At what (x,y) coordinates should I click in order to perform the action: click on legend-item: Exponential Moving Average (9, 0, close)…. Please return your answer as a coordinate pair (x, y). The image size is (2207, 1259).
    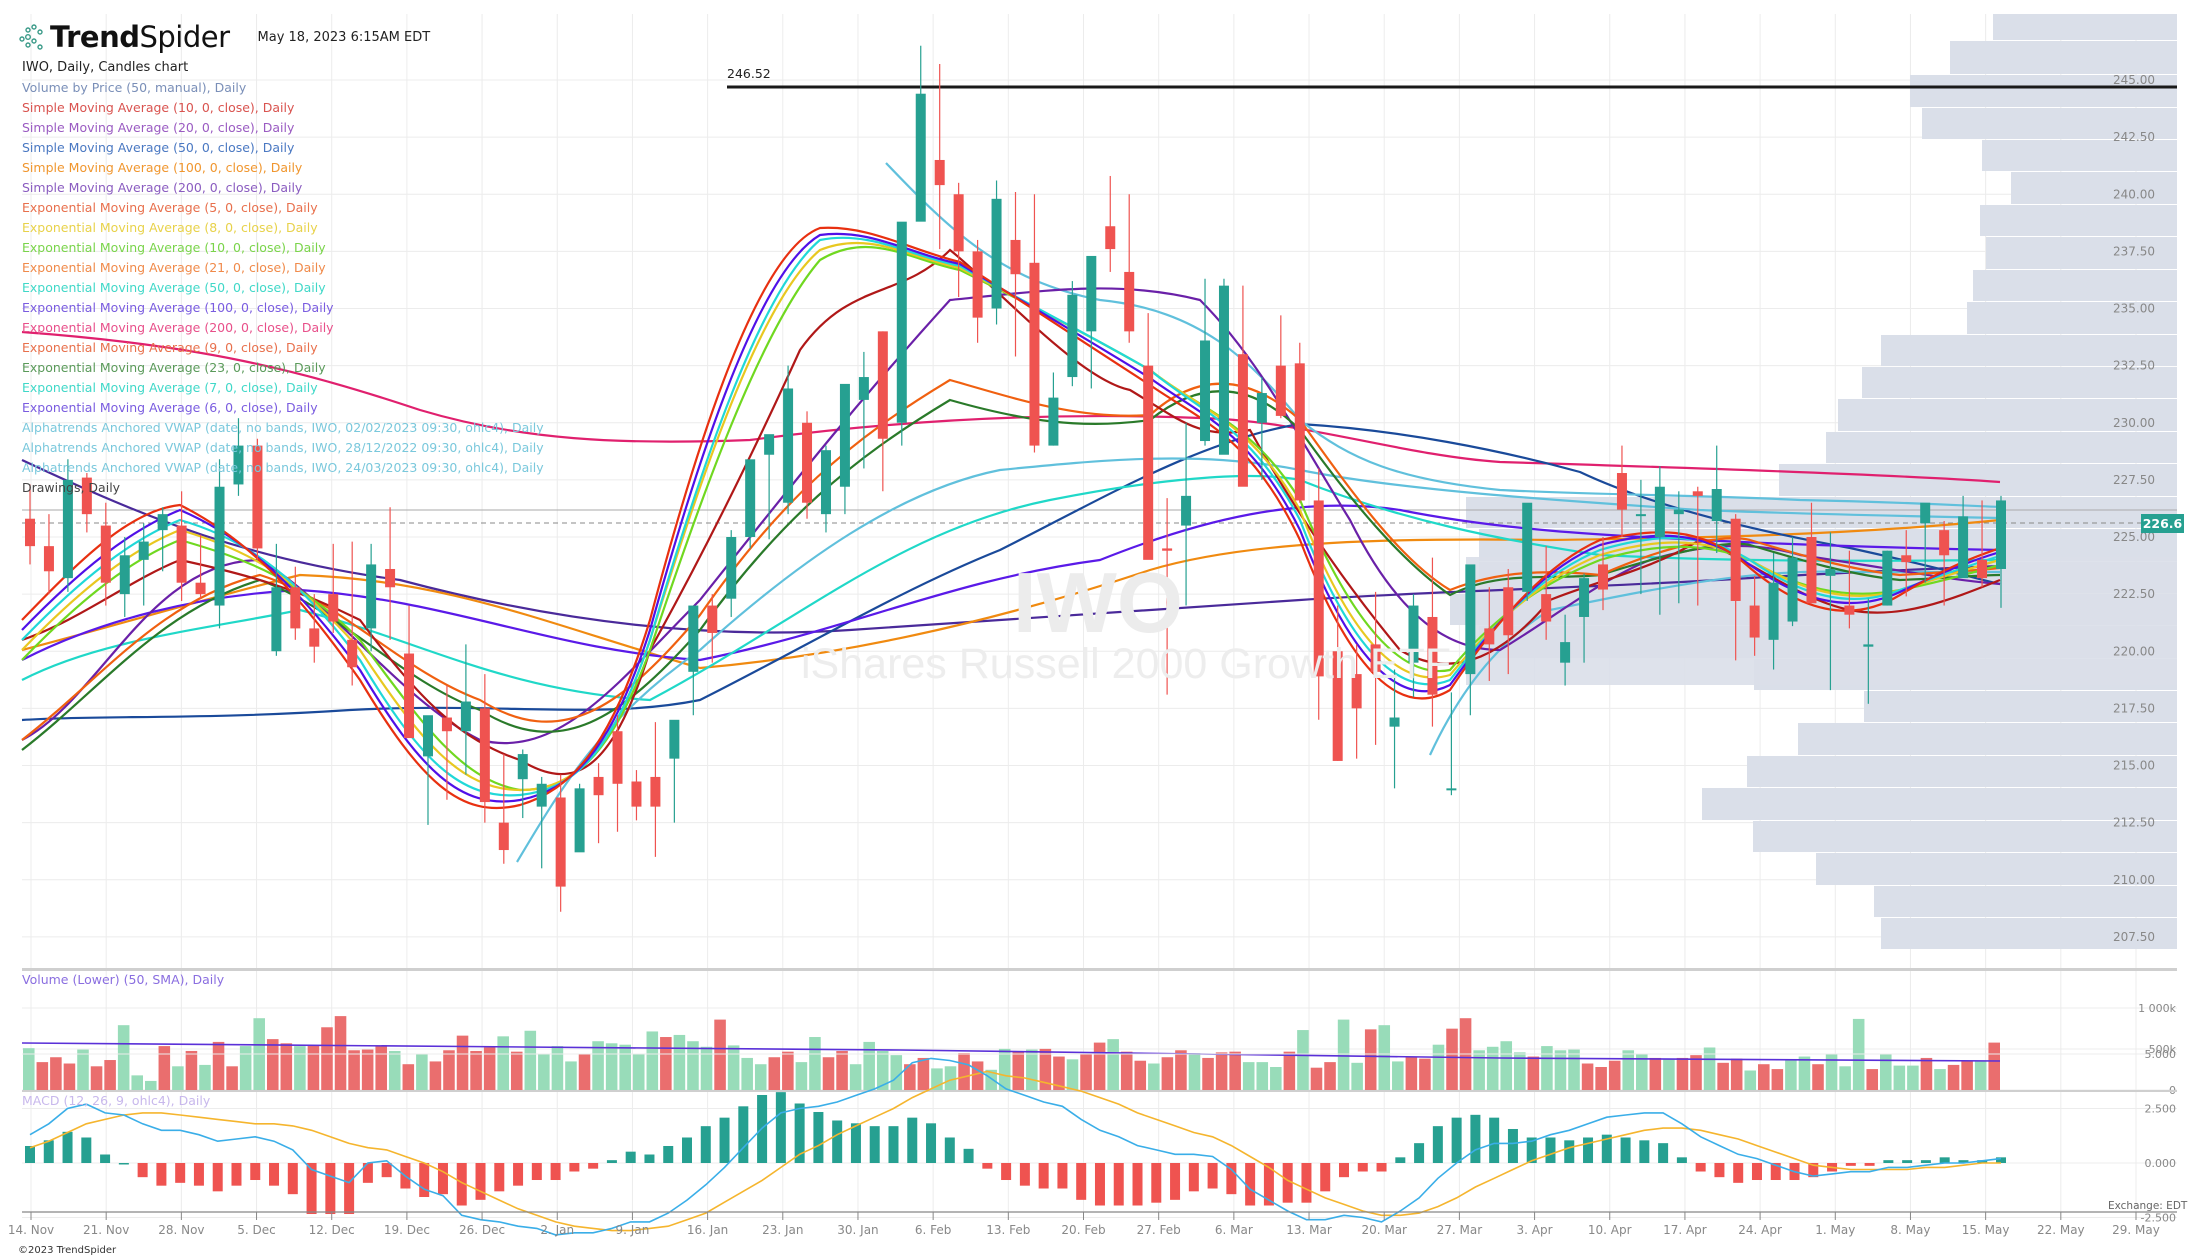
    Looking at the image, I should click on (170, 347).